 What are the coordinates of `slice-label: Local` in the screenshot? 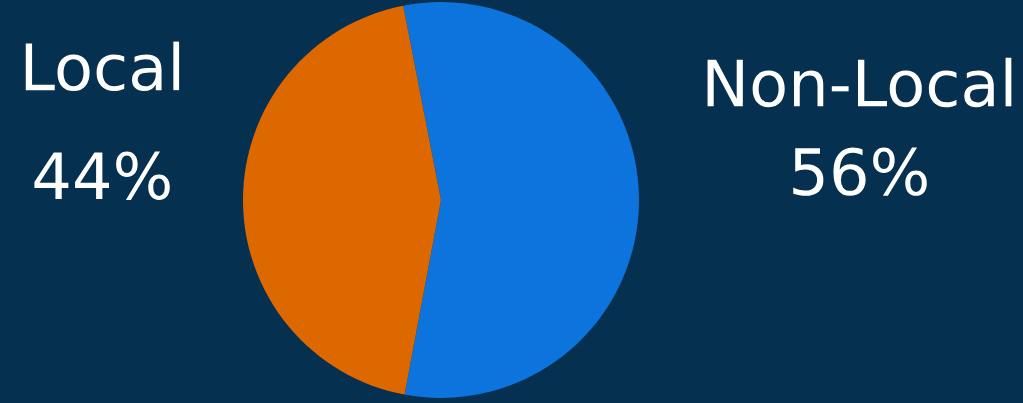 It's located at (102, 66).